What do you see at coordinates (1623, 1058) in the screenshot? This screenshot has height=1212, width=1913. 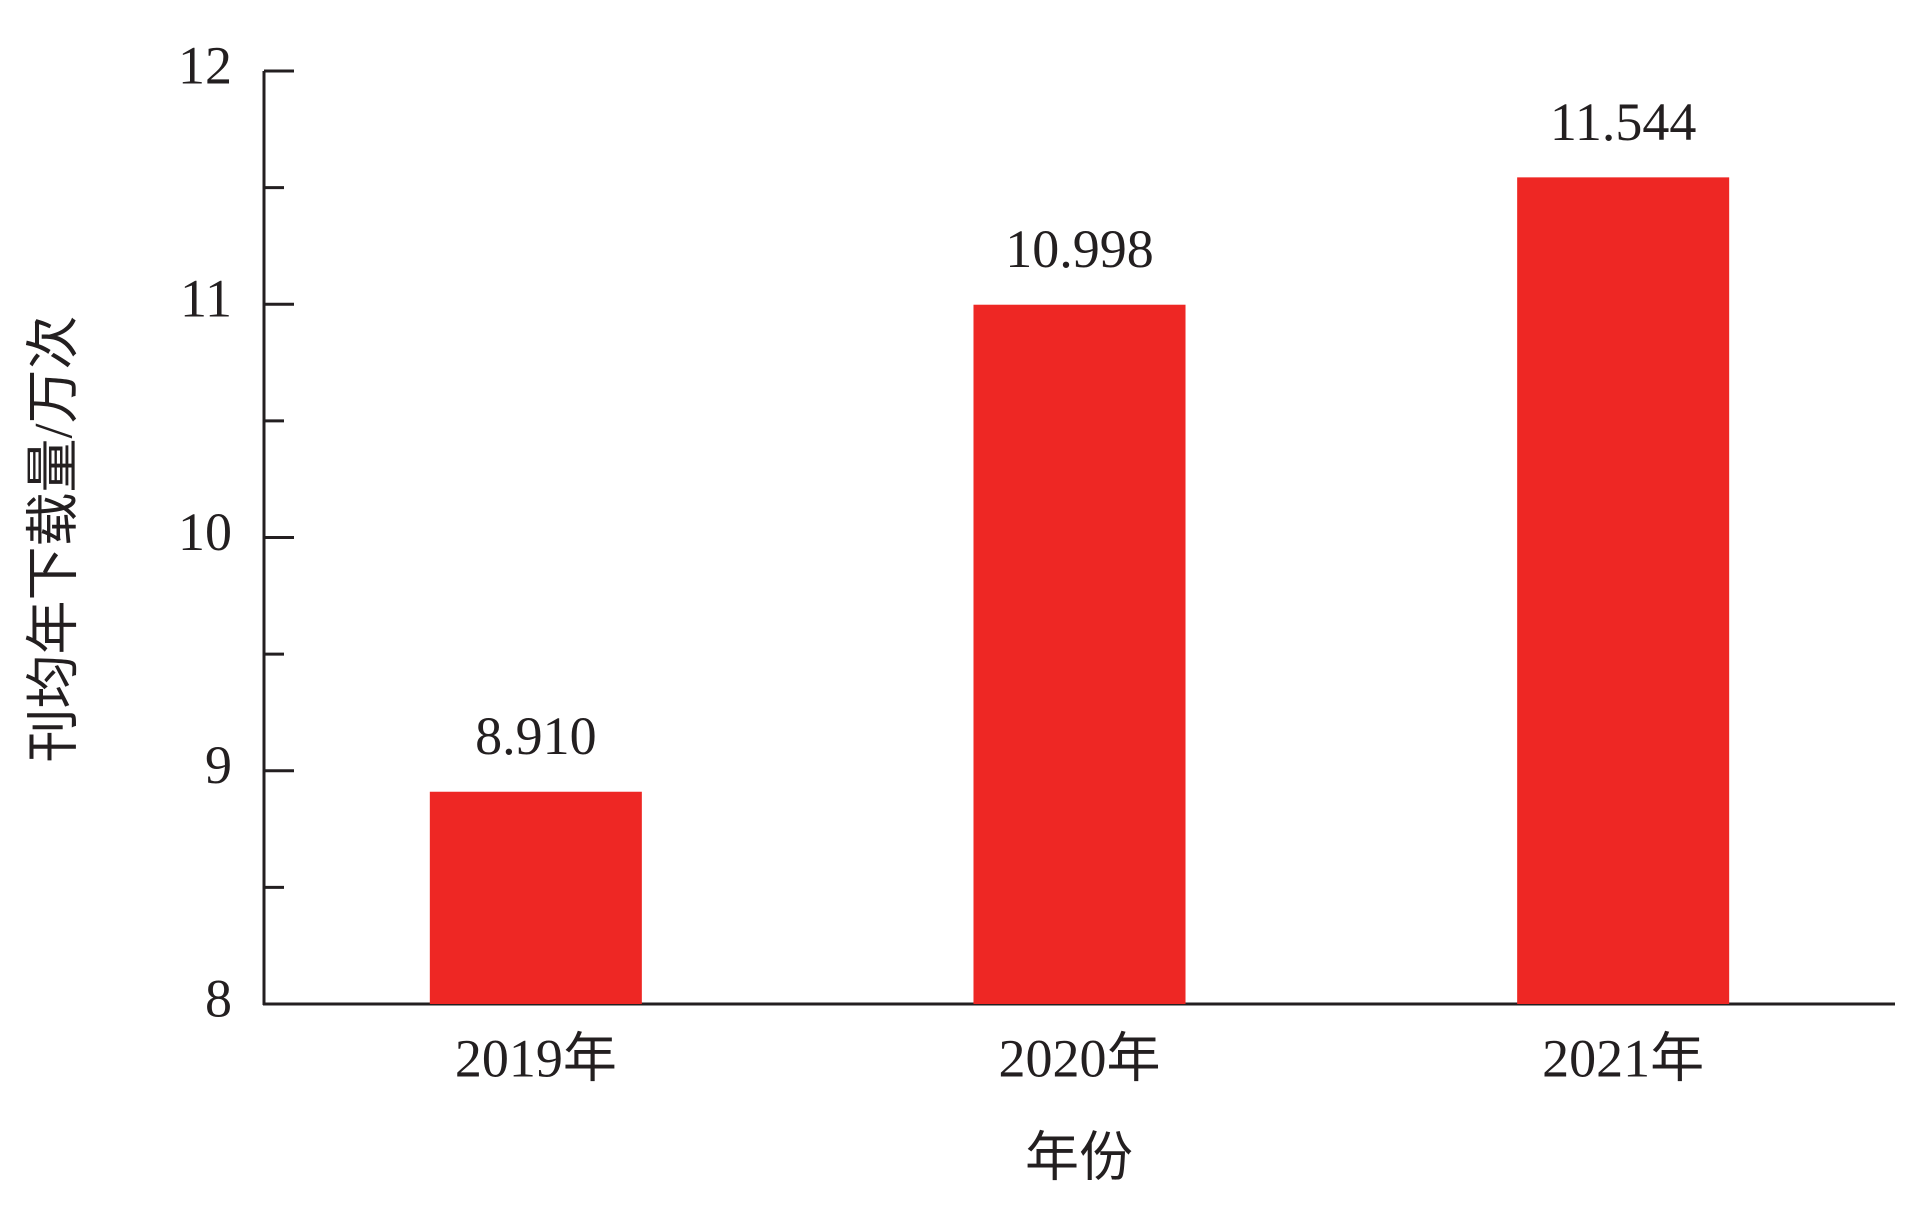 I see `x-tick-label: 2021年` at bounding box center [1623, 1058].